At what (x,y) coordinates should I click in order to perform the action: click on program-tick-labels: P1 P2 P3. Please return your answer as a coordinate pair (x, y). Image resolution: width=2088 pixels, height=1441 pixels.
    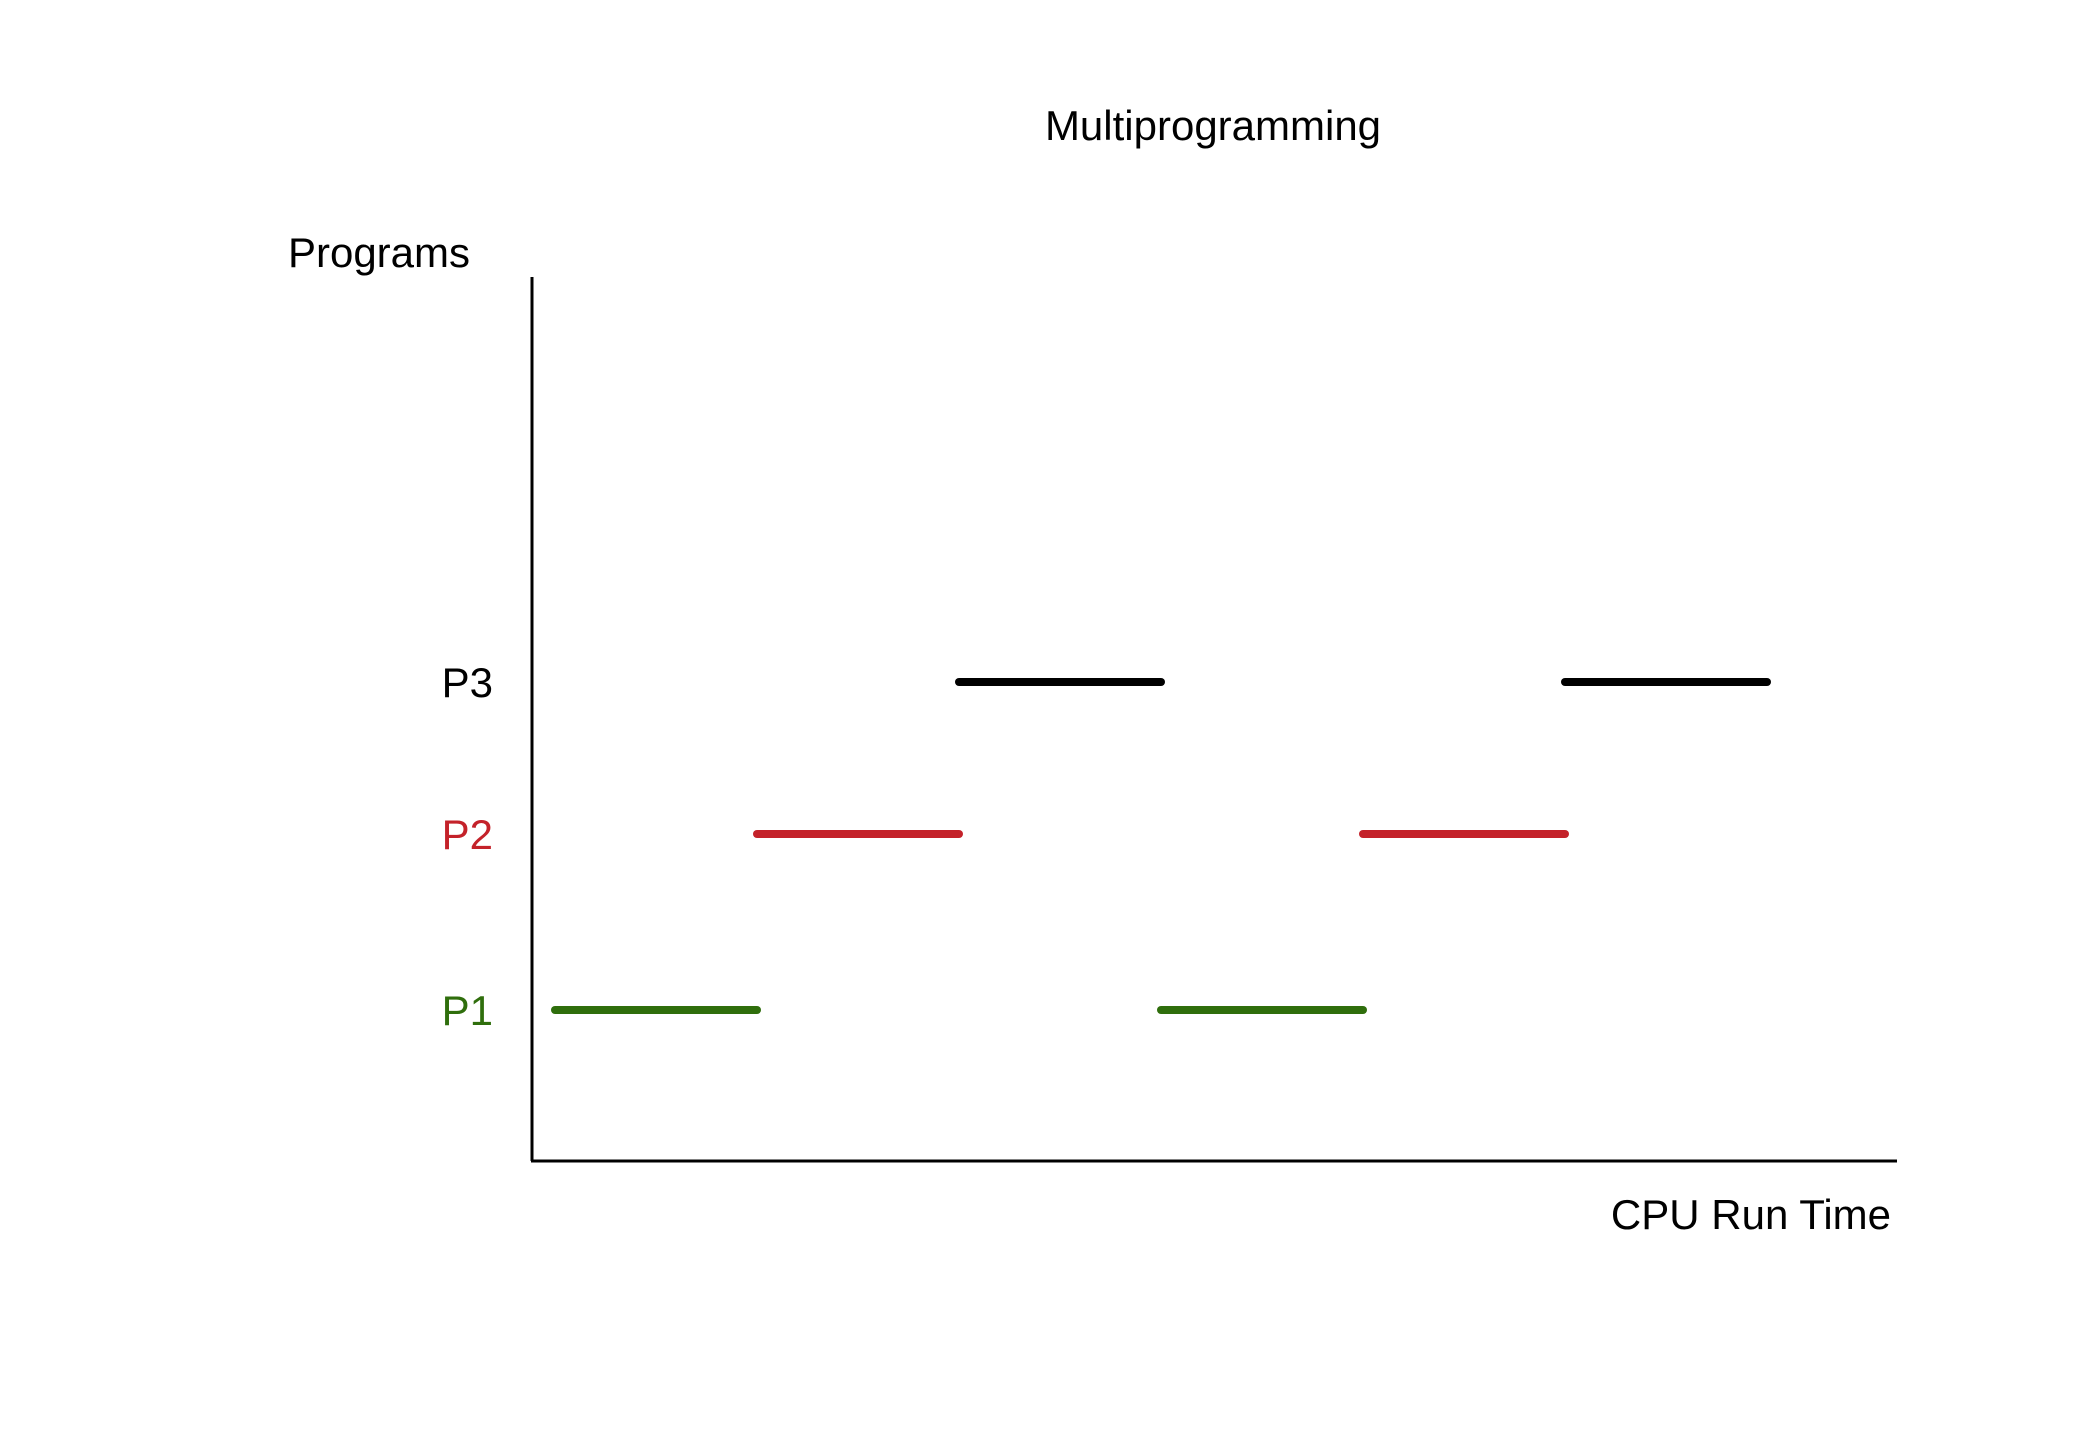
    Looking at the image, I should click on (467, 846).